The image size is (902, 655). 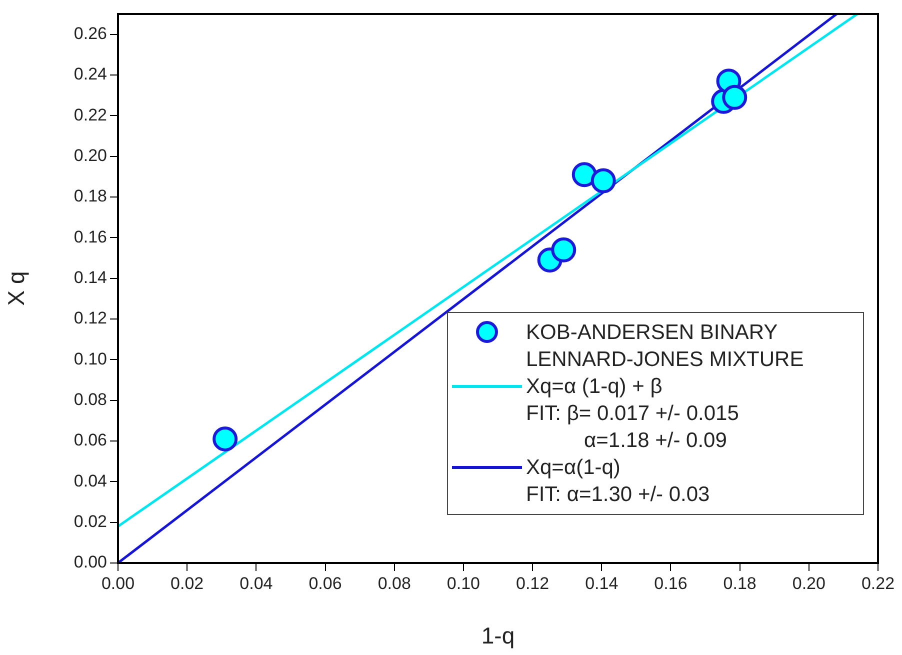 I want to click on annotation: FIT: β= 0.017 +/- 0.015, so click(x=632, y=414).